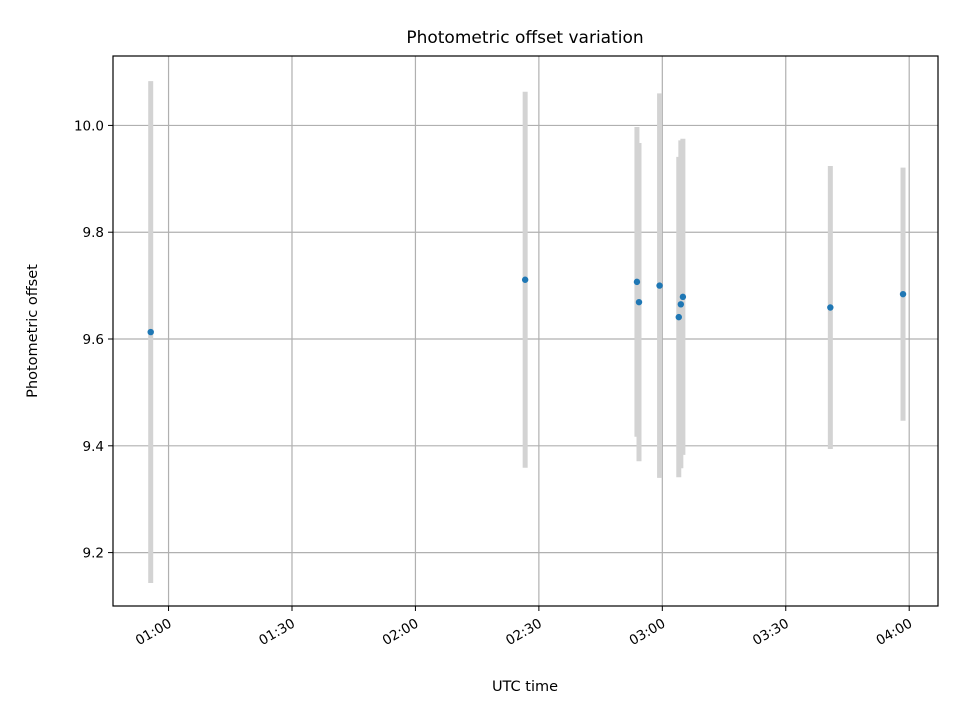 The height and width of the screenshot is (720, 960). I want to click on x-tick-label: 02:30, so click(524, 632).